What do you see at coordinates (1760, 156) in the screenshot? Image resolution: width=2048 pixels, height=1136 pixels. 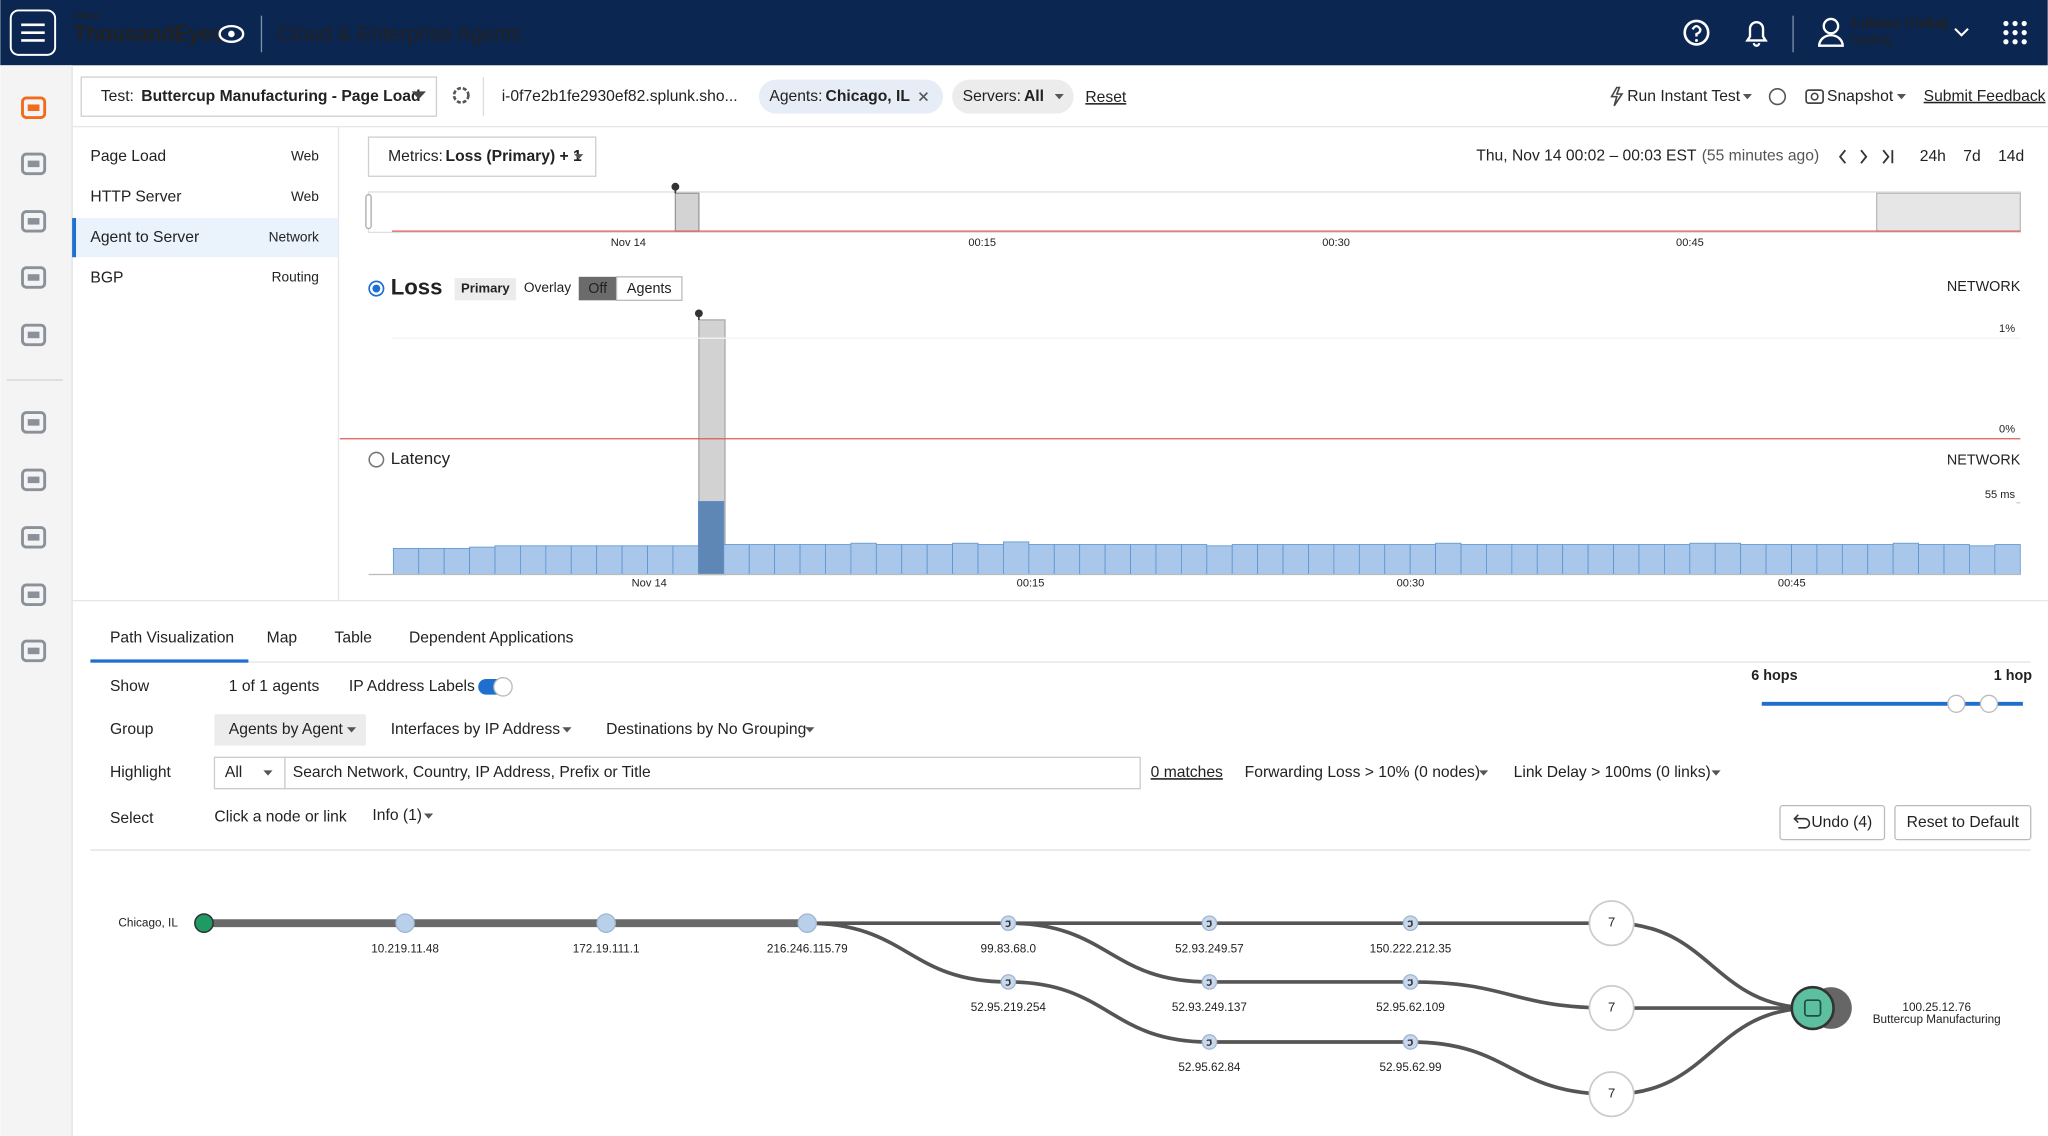 I see `time-range-ago: (55 minutes ago)` at bounding box center [1760, 156].